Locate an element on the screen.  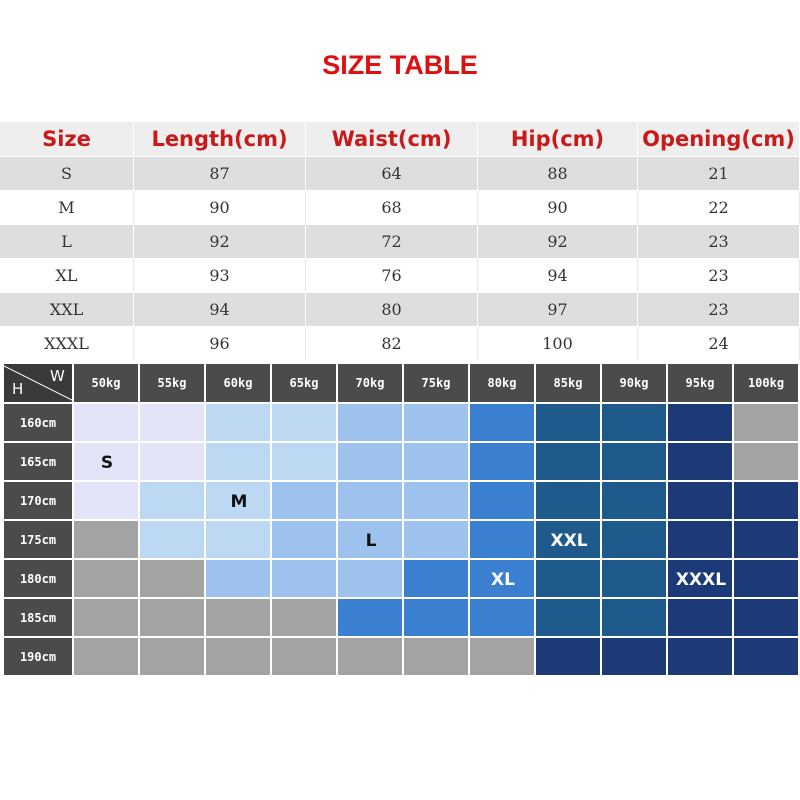
weight-header: 60kg is located at coordinates (238, 383).